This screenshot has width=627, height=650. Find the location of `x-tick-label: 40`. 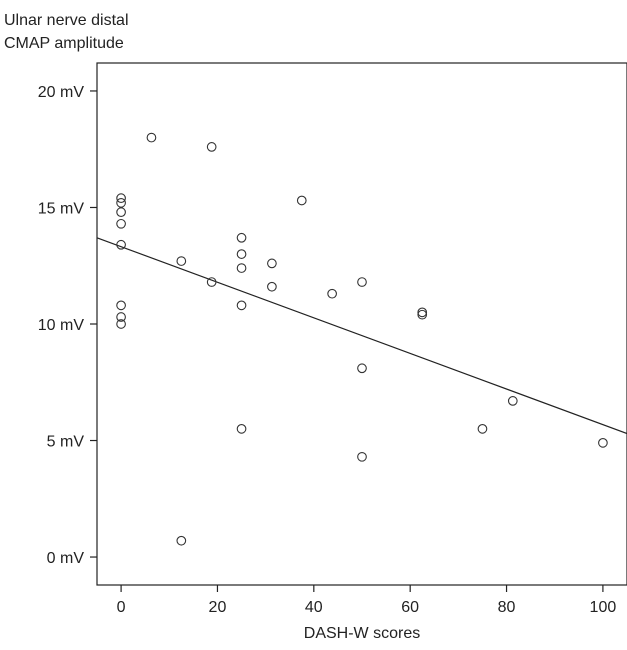

x-tick-label: 40 is located at coordinates (314, 607).